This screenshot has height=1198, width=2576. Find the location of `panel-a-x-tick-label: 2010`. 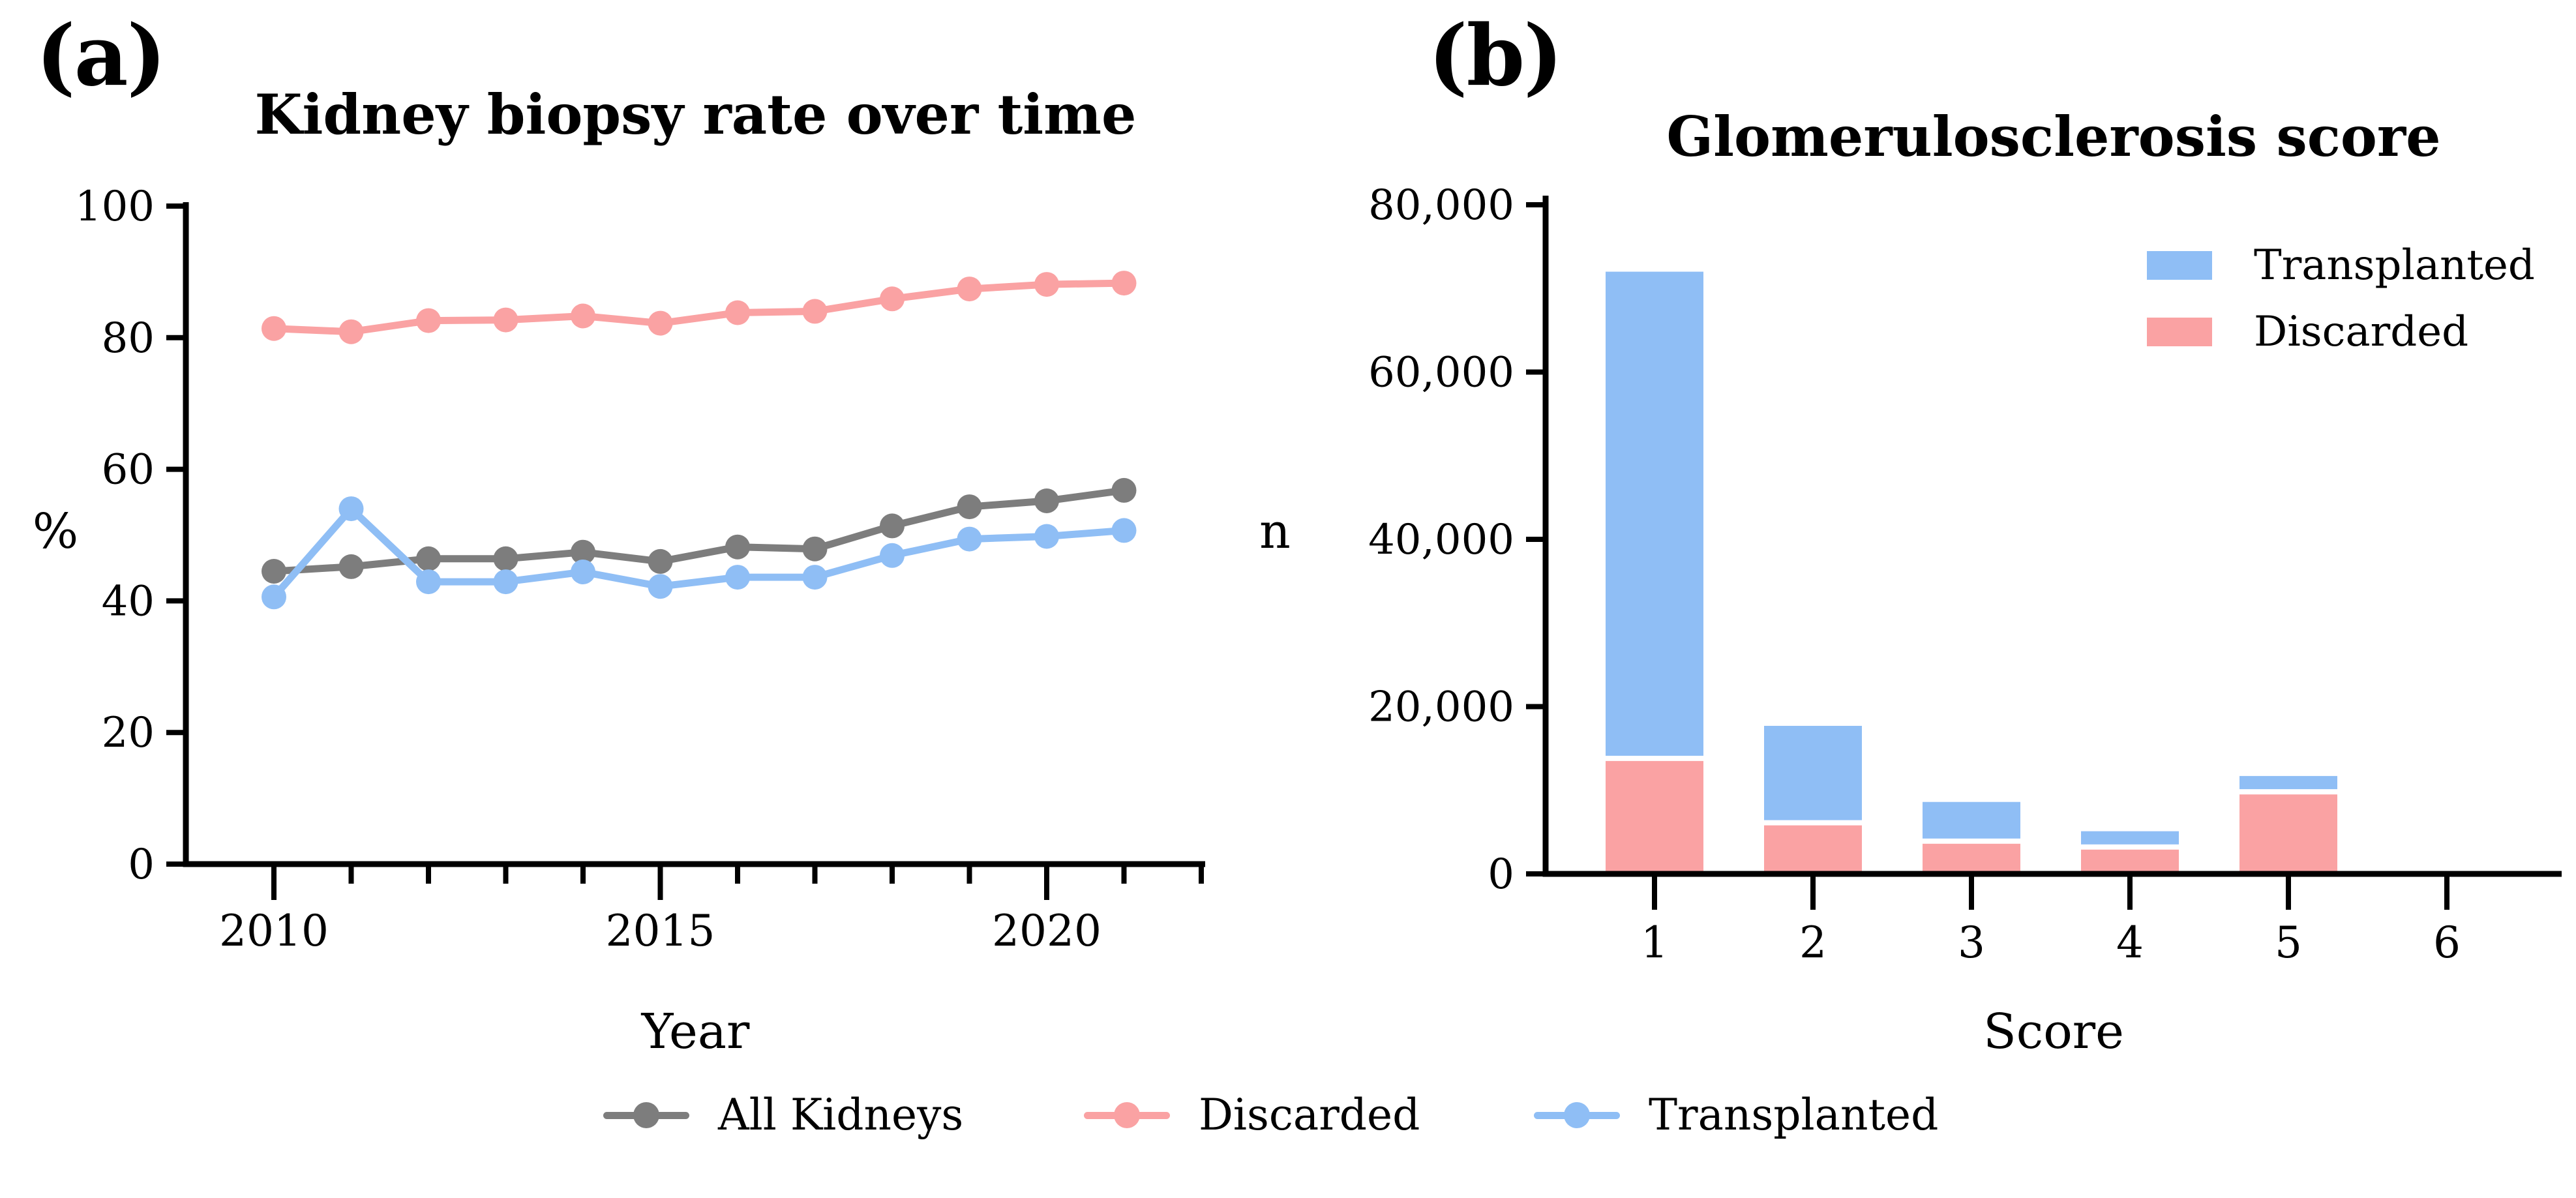

panel-a-x-tick-label: 2010 is located at coordinates (274, 931).